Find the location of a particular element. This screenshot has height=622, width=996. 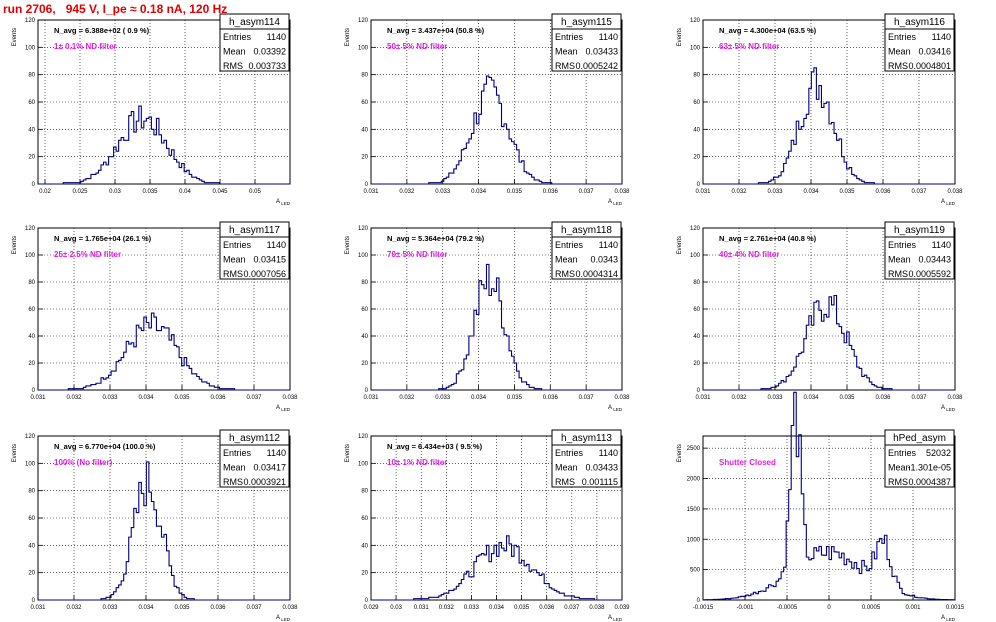

stats-value: 0.0003921 is located at coordinates (264, 482).